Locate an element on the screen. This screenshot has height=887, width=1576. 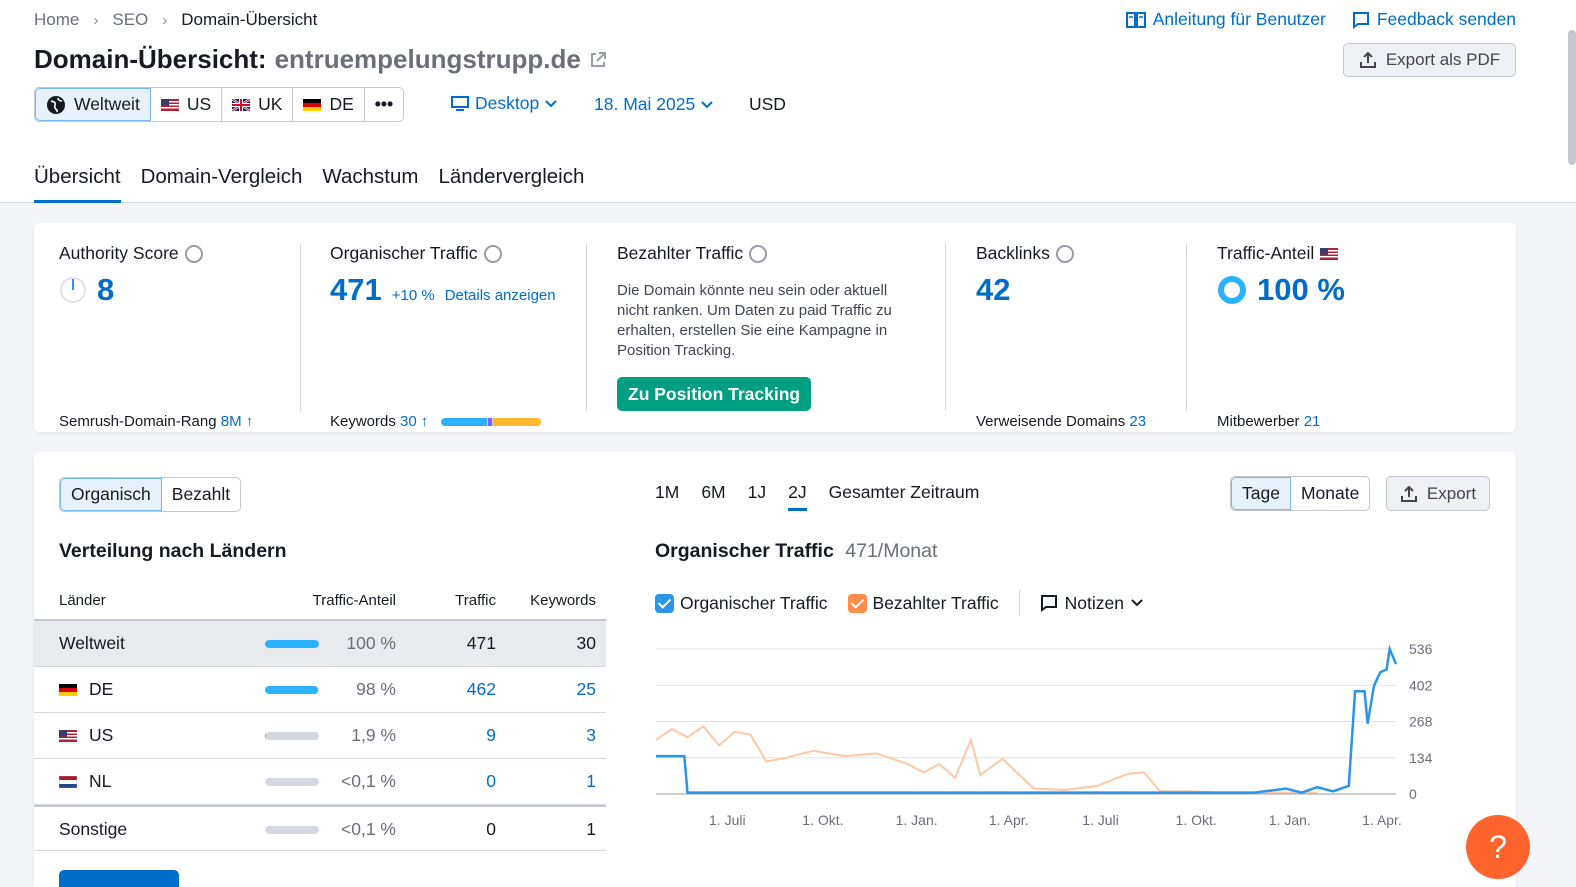
external-link-icon is located at coordinates (598, 60).